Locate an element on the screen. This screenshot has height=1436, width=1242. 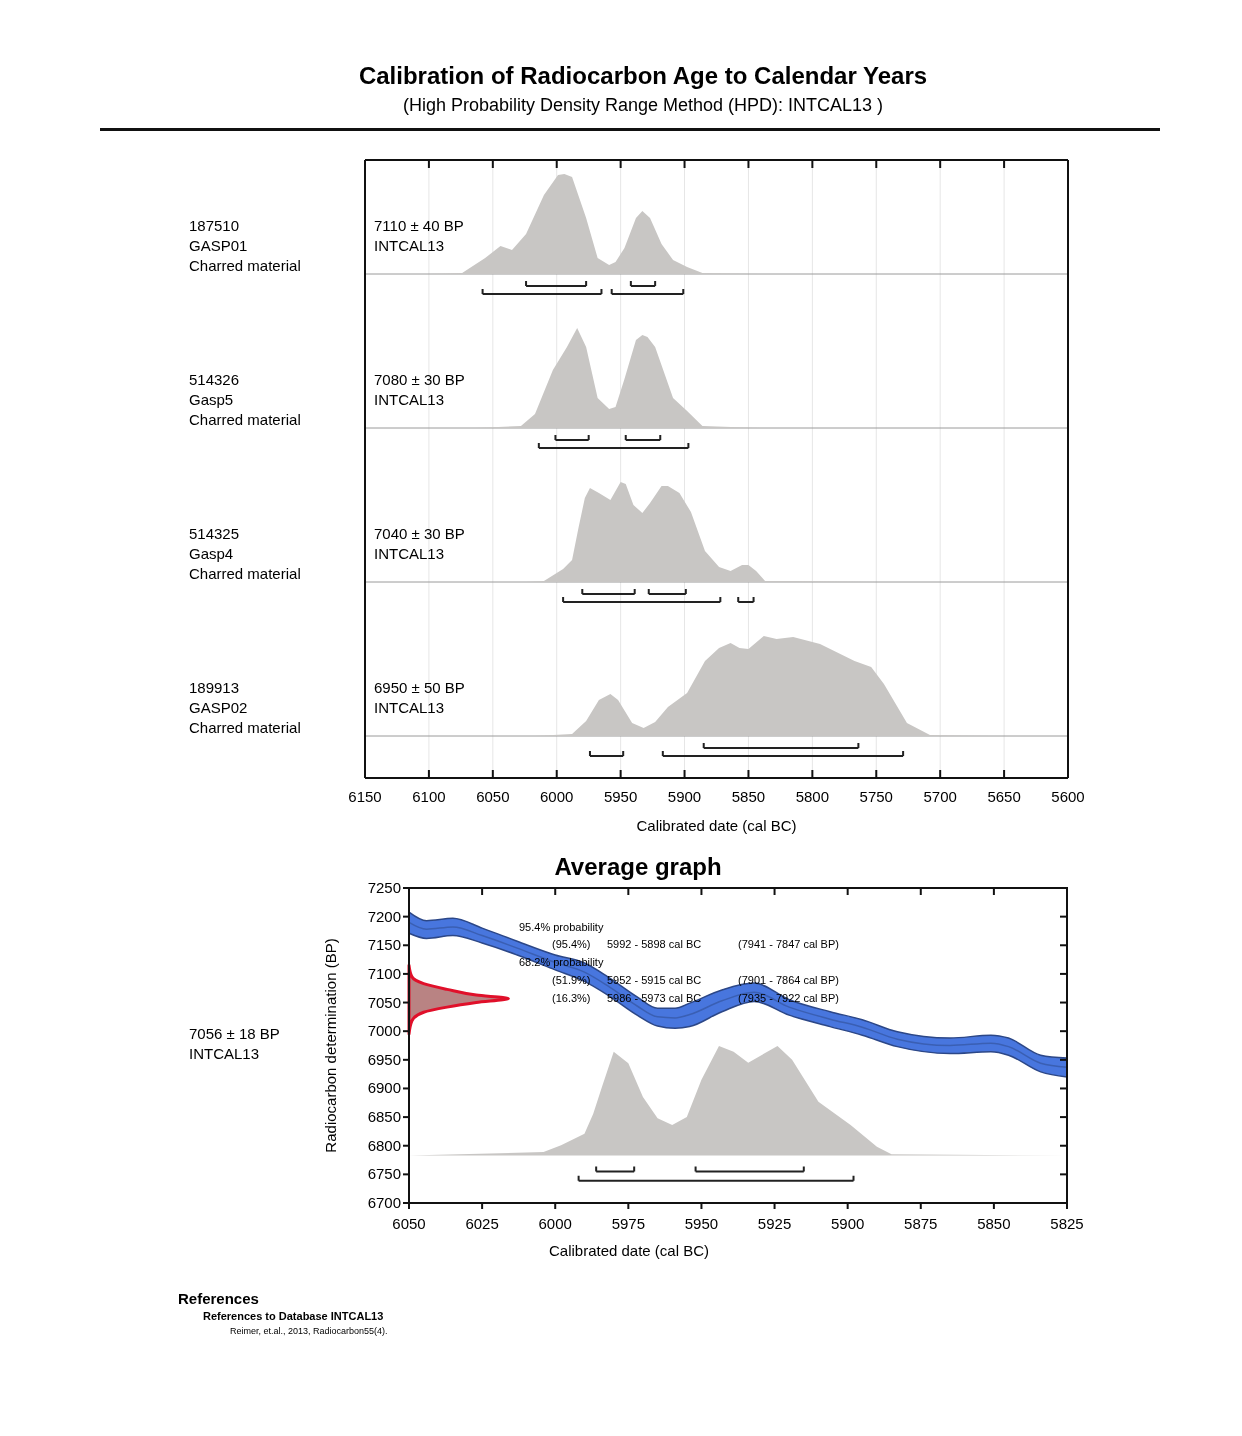
x-tick-label: 5825 is located at coordinates (1067, 1223).